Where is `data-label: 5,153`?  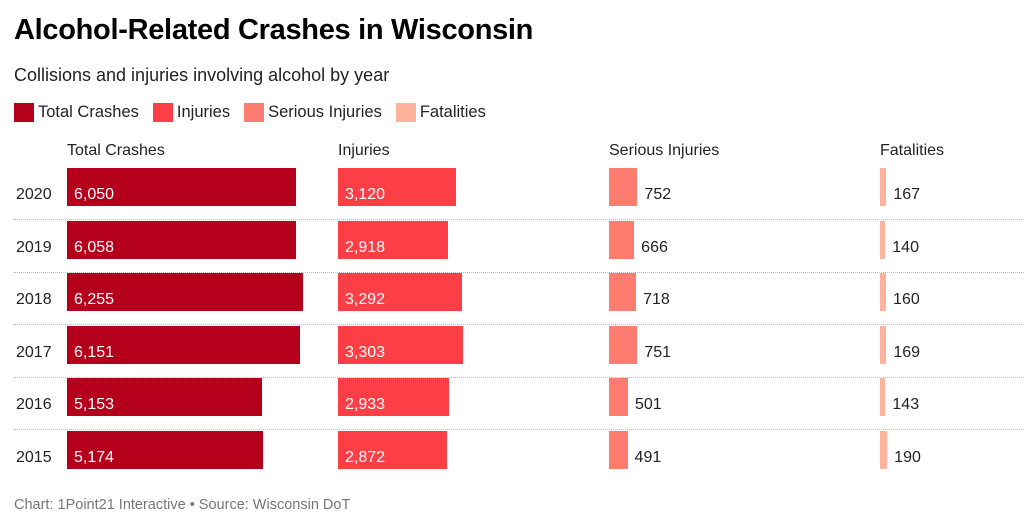
data-label: 5,153 is located at coordinates (94, 405).